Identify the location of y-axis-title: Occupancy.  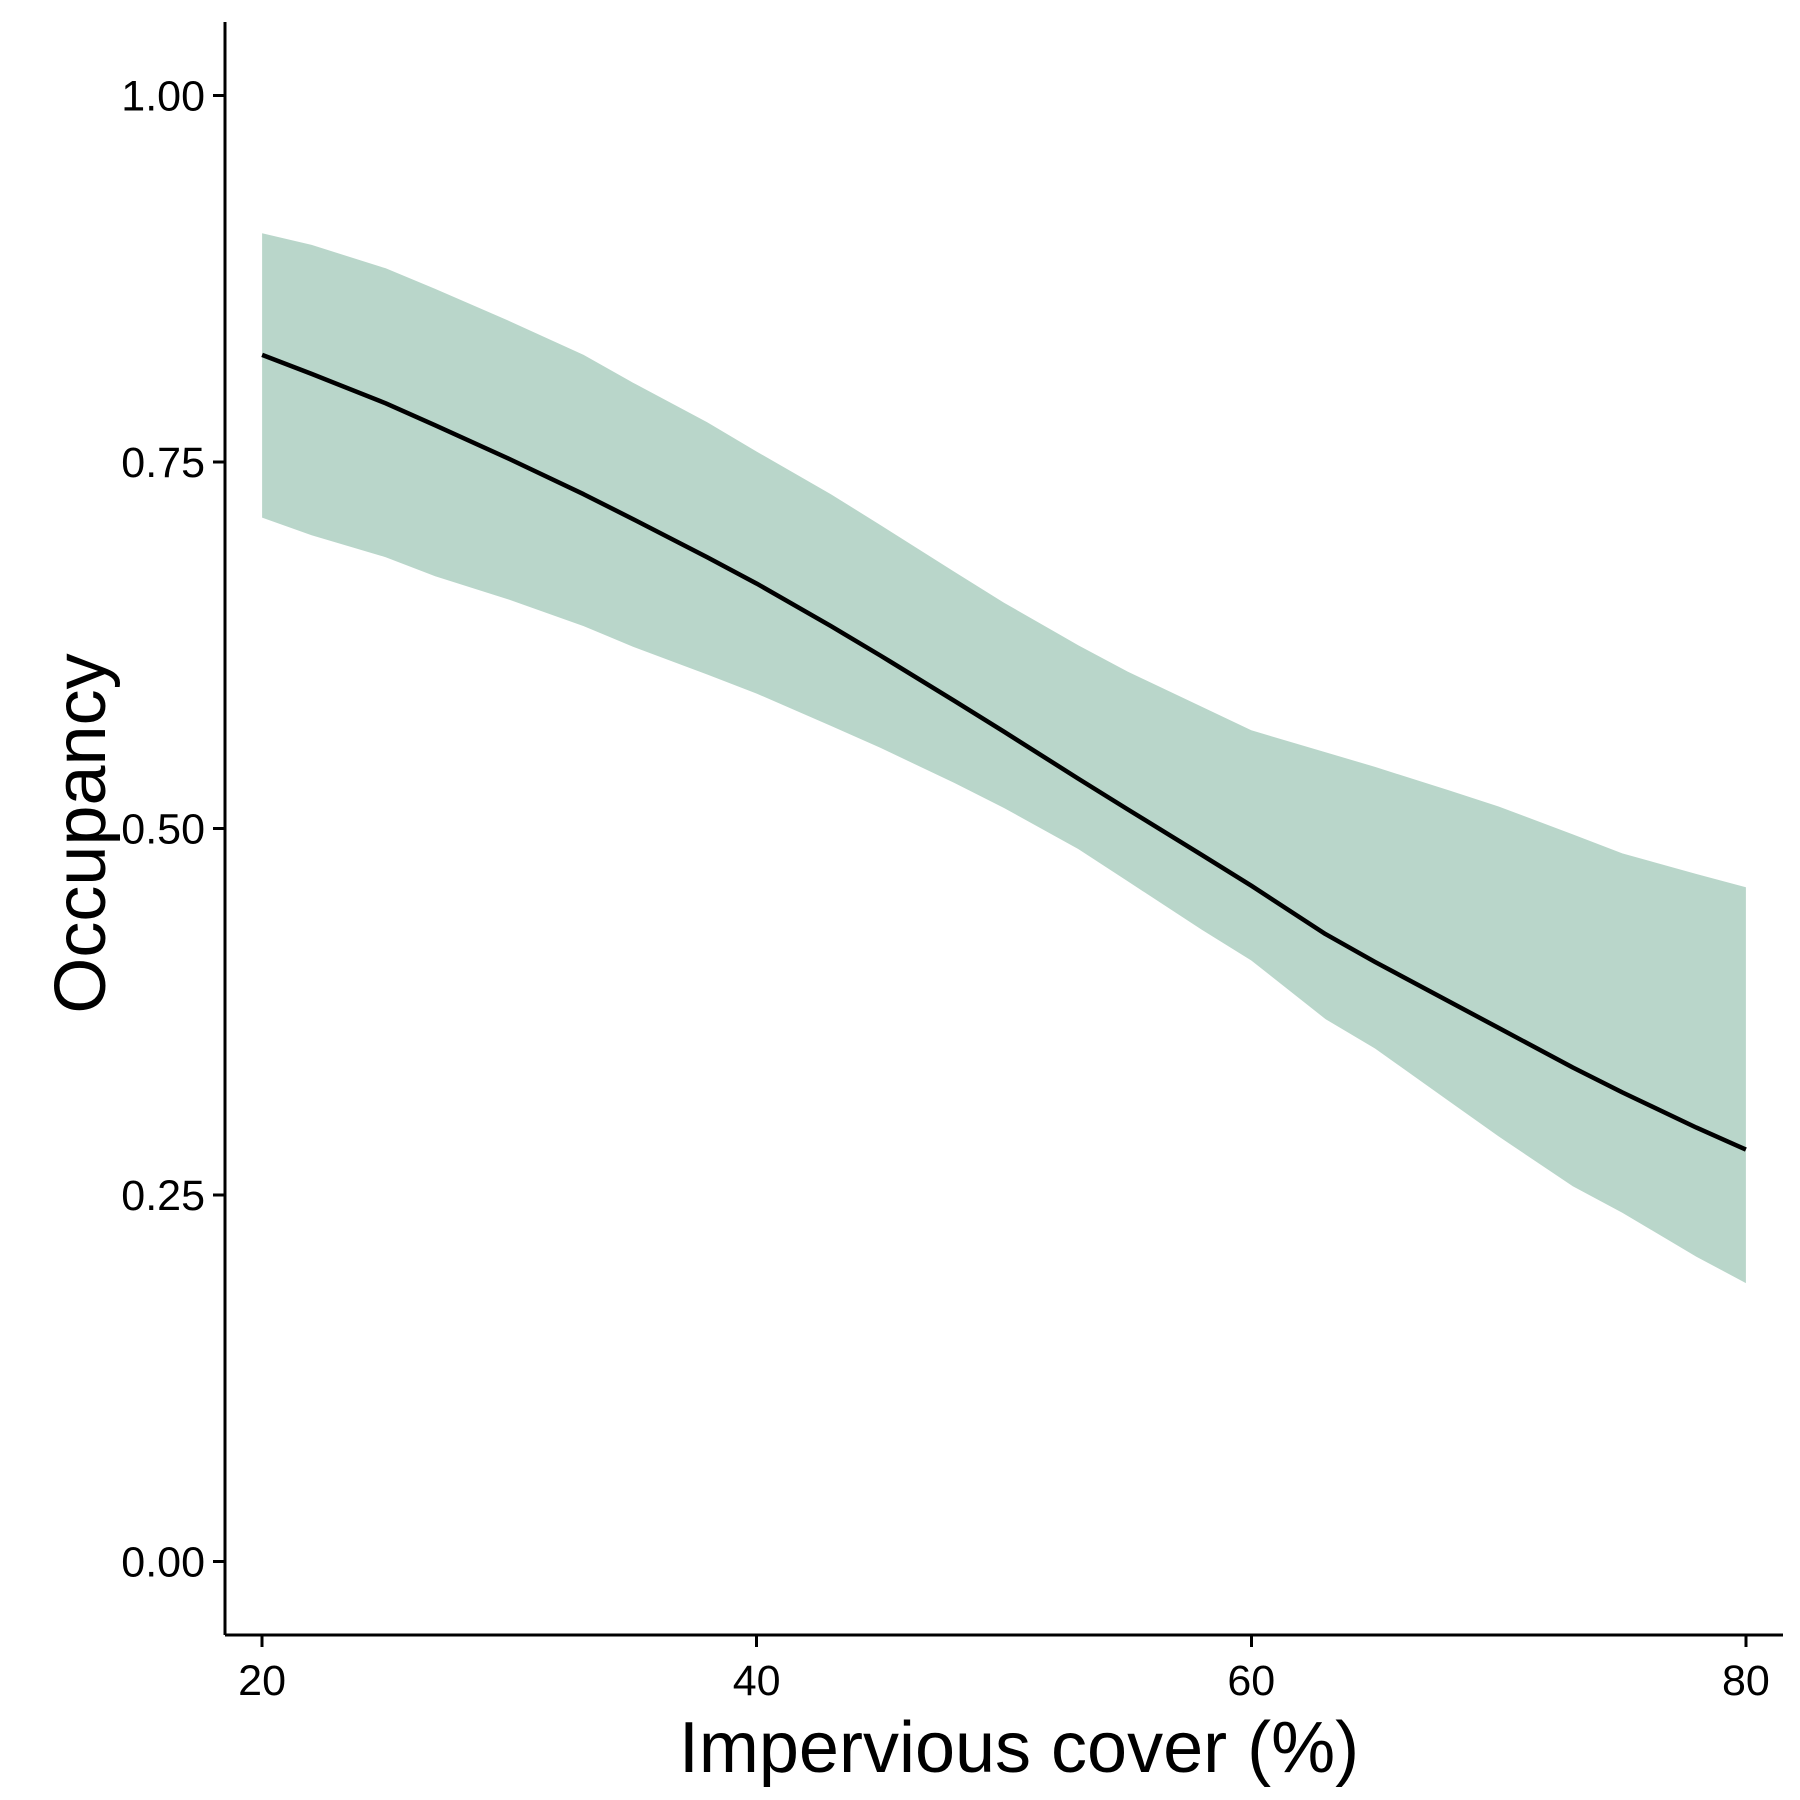
(81, 833).